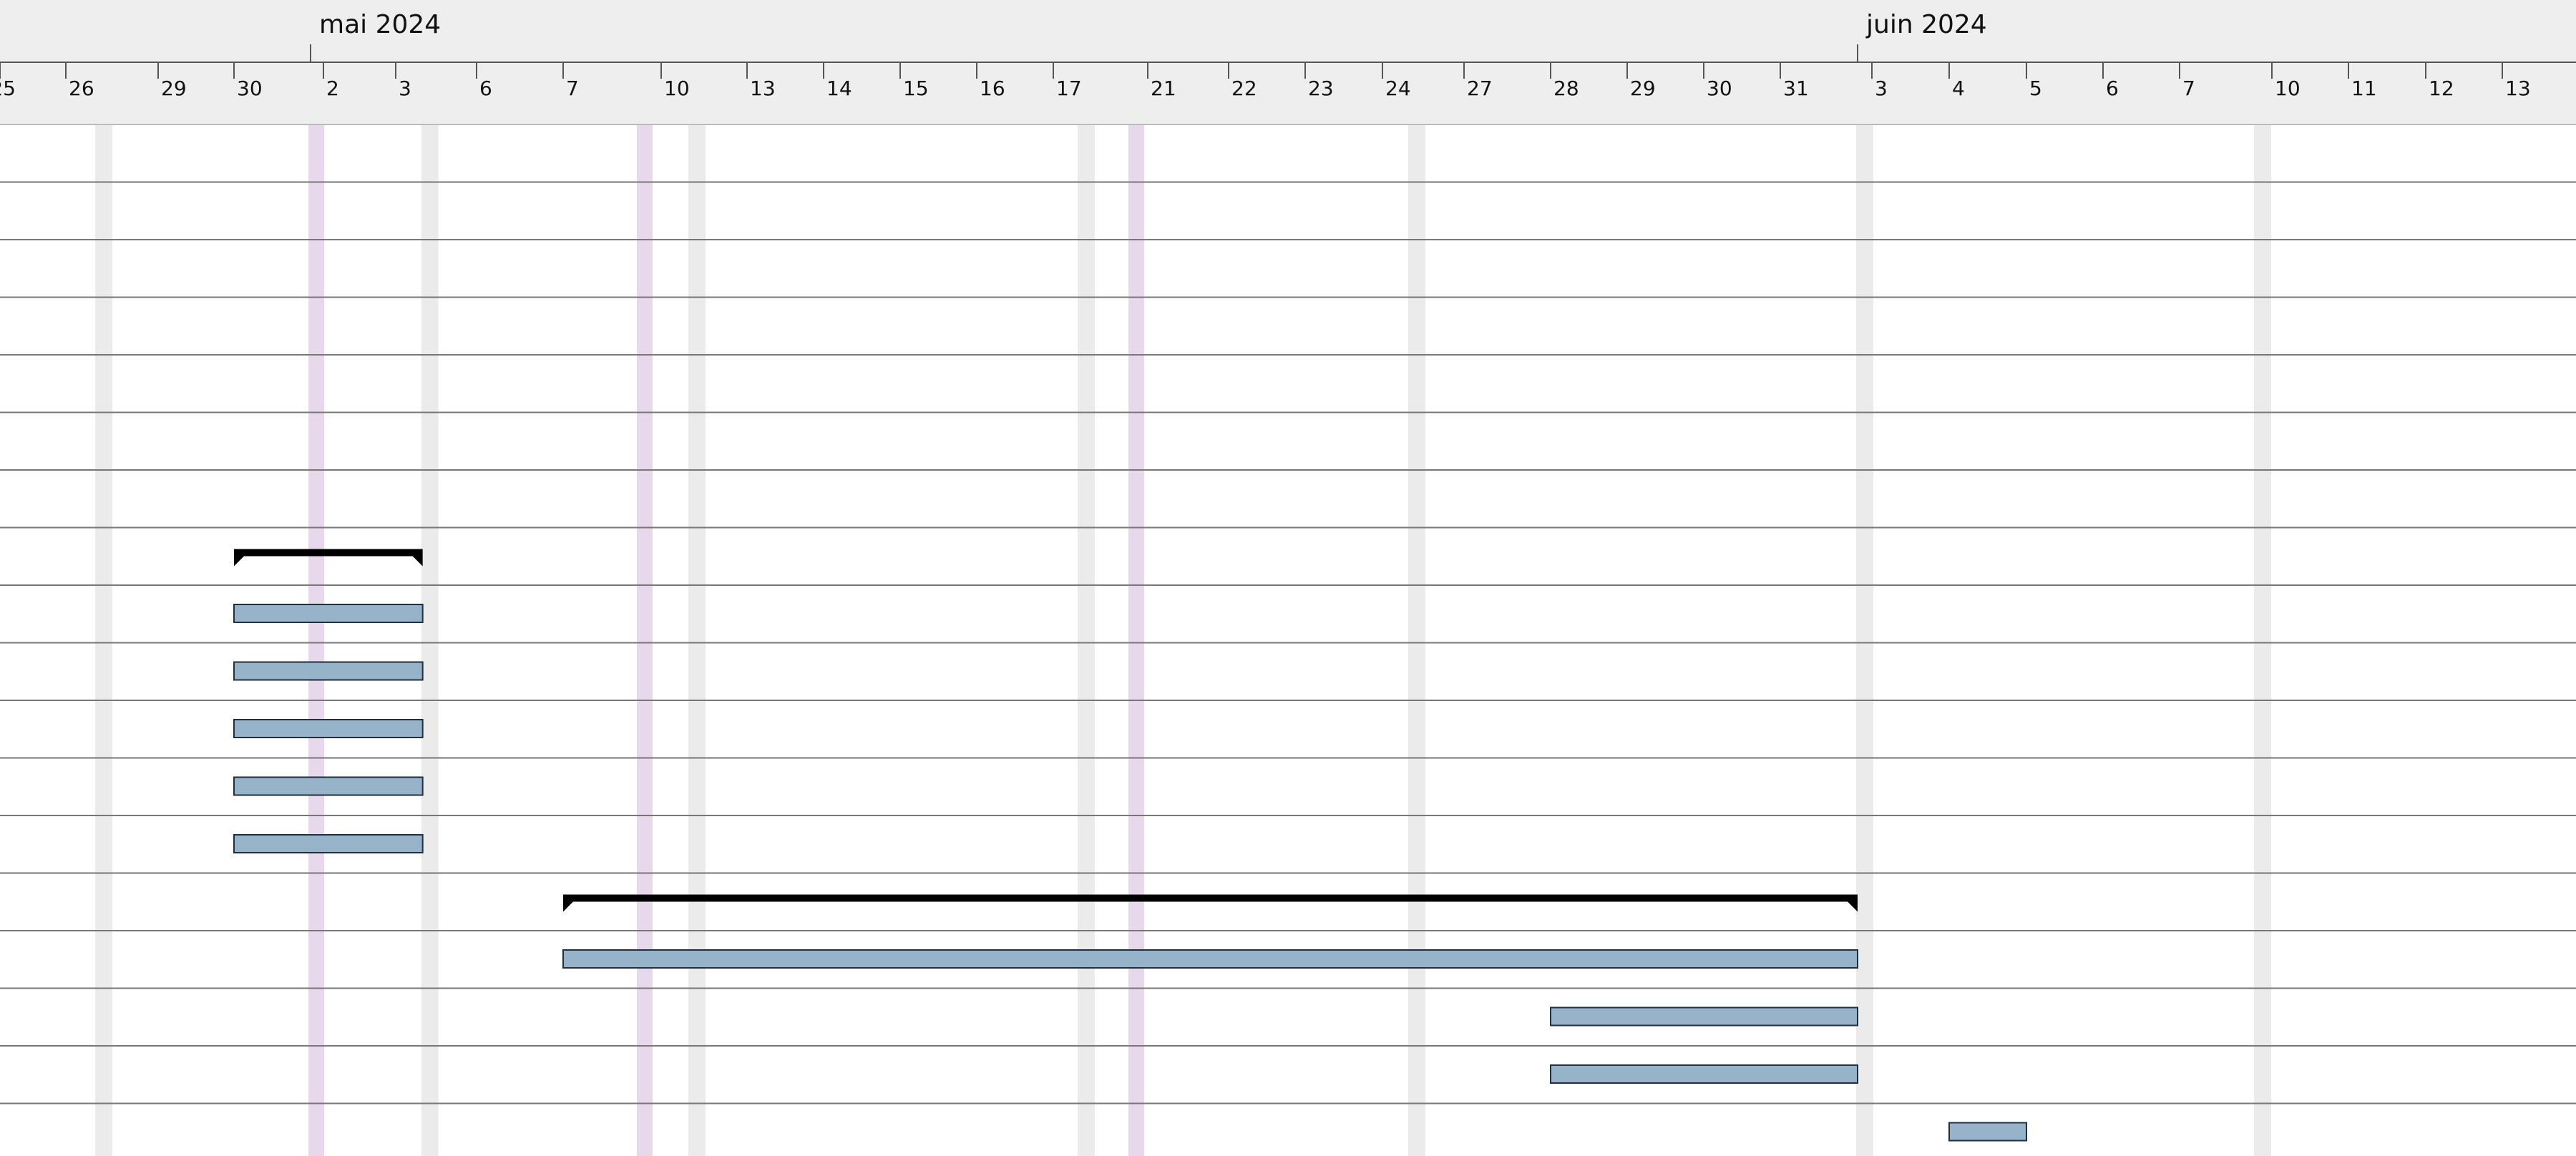  I want to click on day-tick-label-27: 7, so click(2188, 89).